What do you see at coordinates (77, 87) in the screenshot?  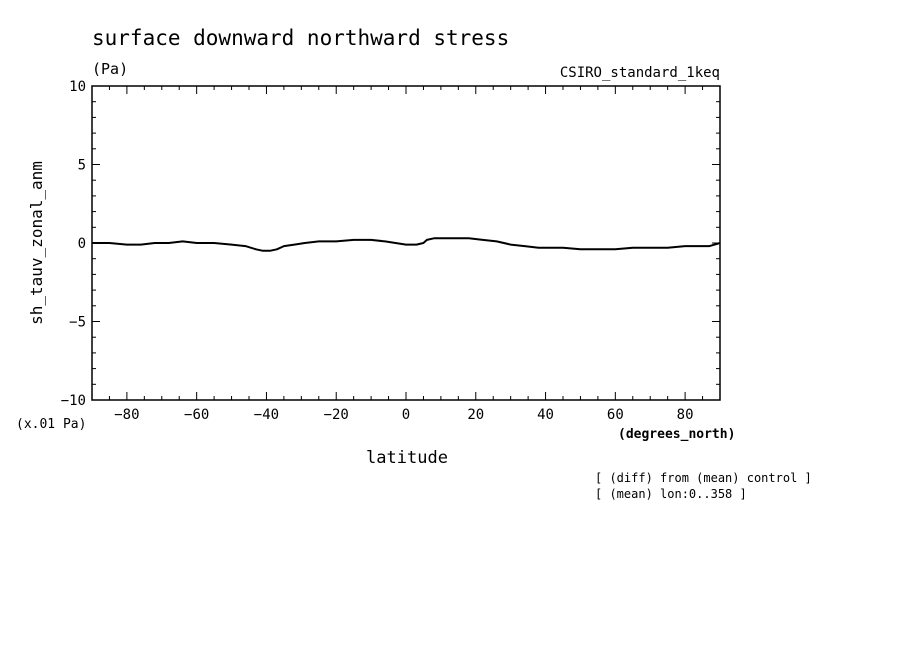 I see `y-tick-label: 10` at bounding box center [77, 87].